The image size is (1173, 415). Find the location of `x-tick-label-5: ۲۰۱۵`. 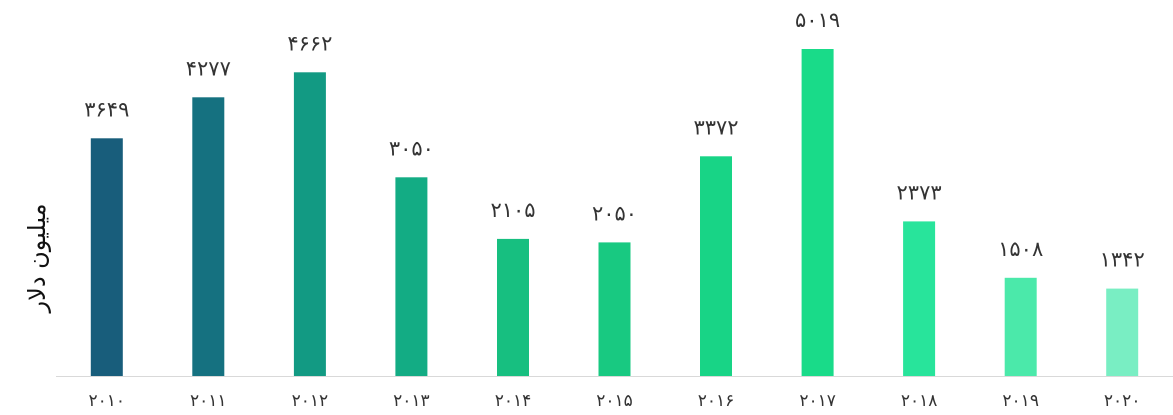

x-tick-label-5: ۲۰۱۵ is located at coordinates (614, 401).